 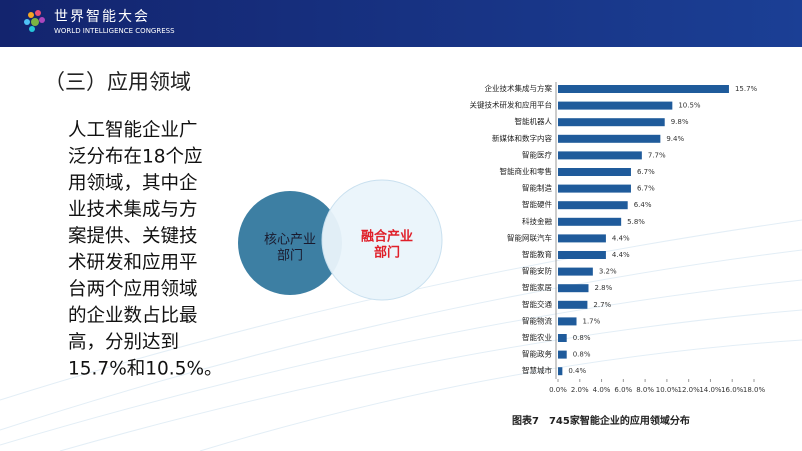 What do you see at coordinates (636, 222) in the screenshot?
I see `value-label: 5.8%` at bounding box center [636, 222].